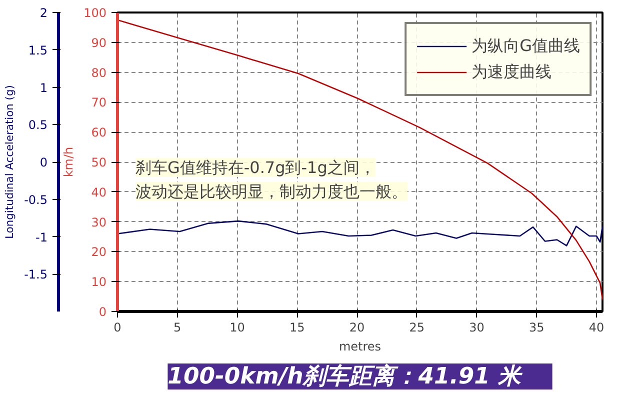 The width and height of the screenshot is (620, 394). Describe the element at coordinates (99, 43) in the screenshot. I see `y-tick-label: 90` at that location.